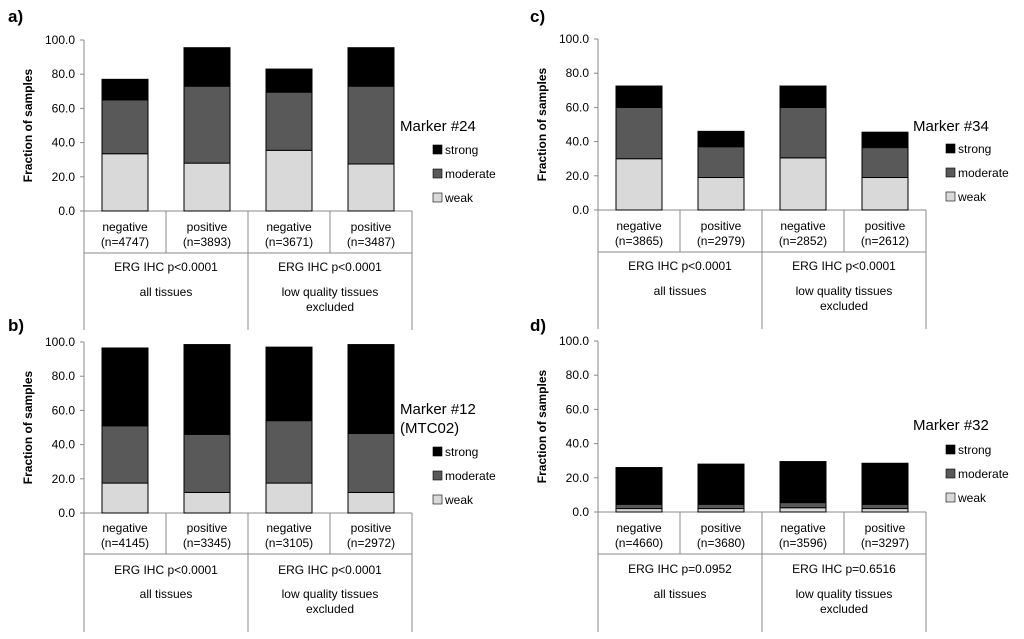 Image resolution: width=1024 pixels, height=639 pixels. I want to click on marker-title: Marker #32, so click(951, 425).